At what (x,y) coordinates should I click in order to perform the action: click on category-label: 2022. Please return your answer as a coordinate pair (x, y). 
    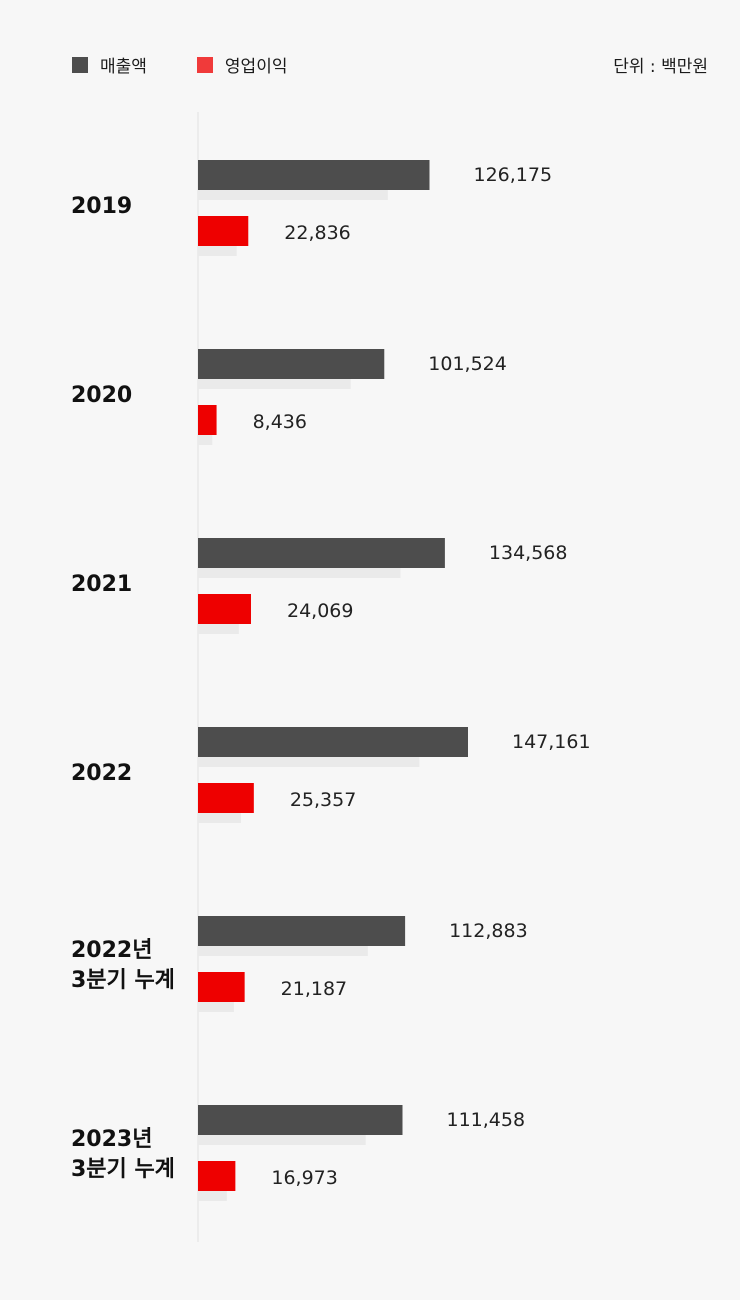
    Looking at the image, I should click on (101, 773).